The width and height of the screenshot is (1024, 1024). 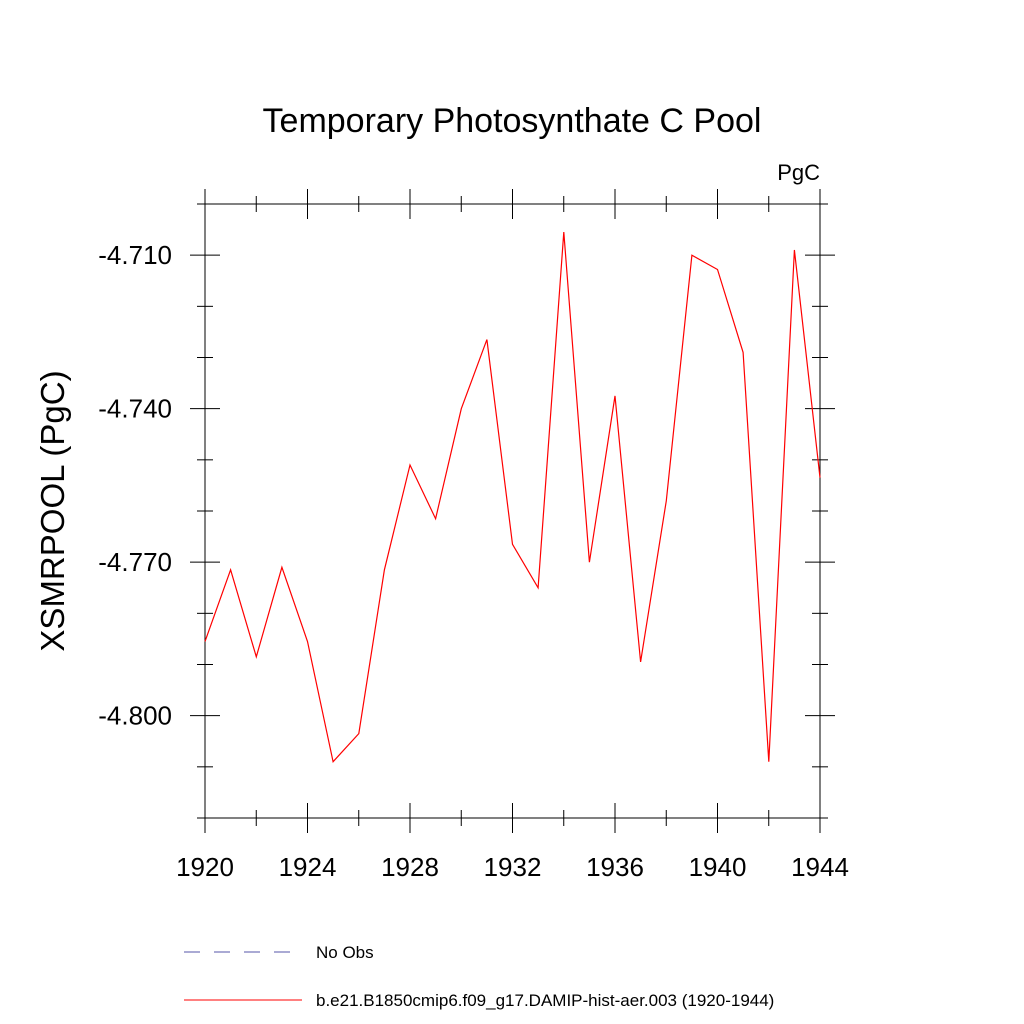 What do you see at coordinates (52, 510) in the screenshot?
I see `y-axis-label: XSMRPOOL (PgC)` at bounding box center [52, 510].